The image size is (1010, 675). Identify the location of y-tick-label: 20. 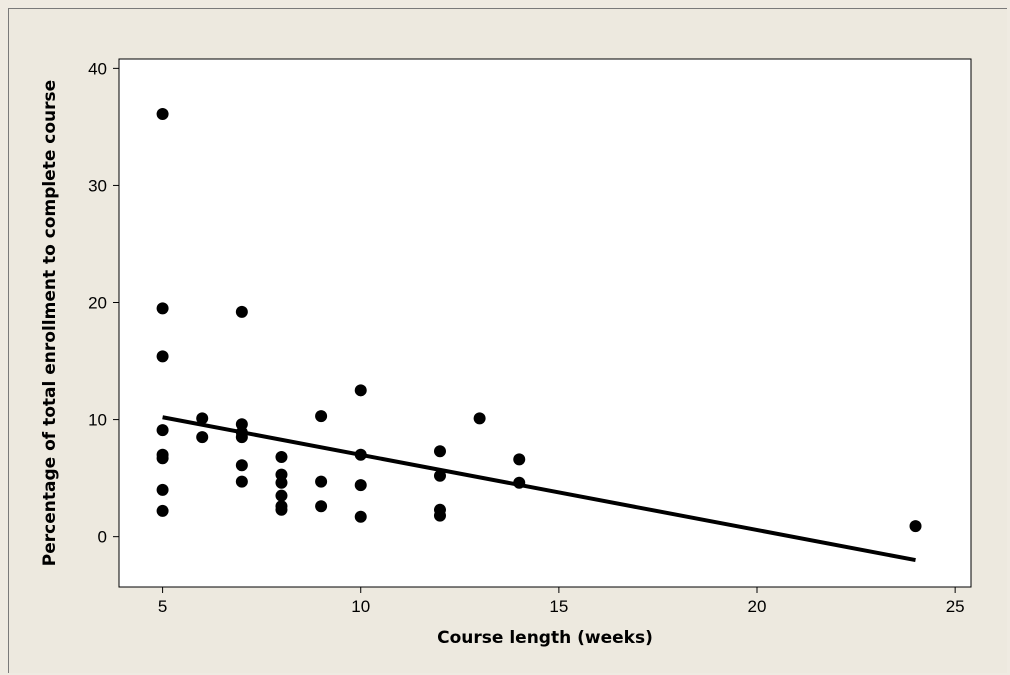
(97, 303).